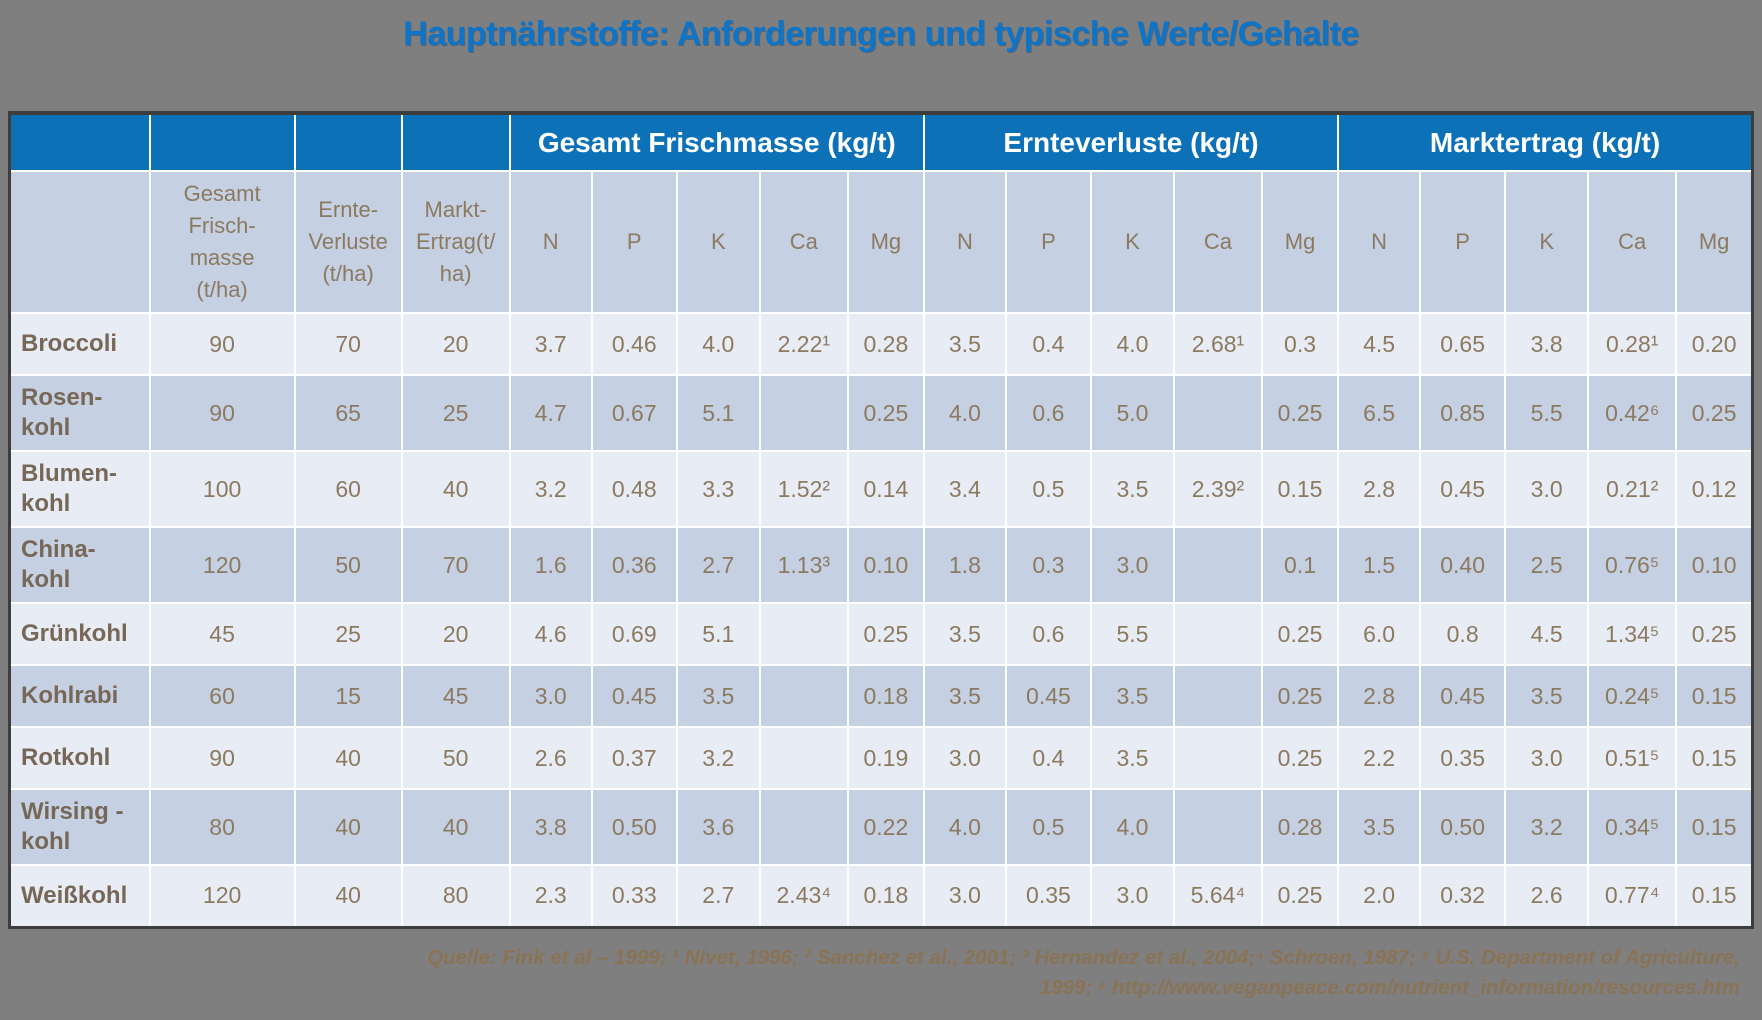 The height and width of the screenshot is (1020, 1762). What do you see at coordinates (718, 413) in the screenshot?
I see `value-cell: 5.1` at bounding box center [718, 413].